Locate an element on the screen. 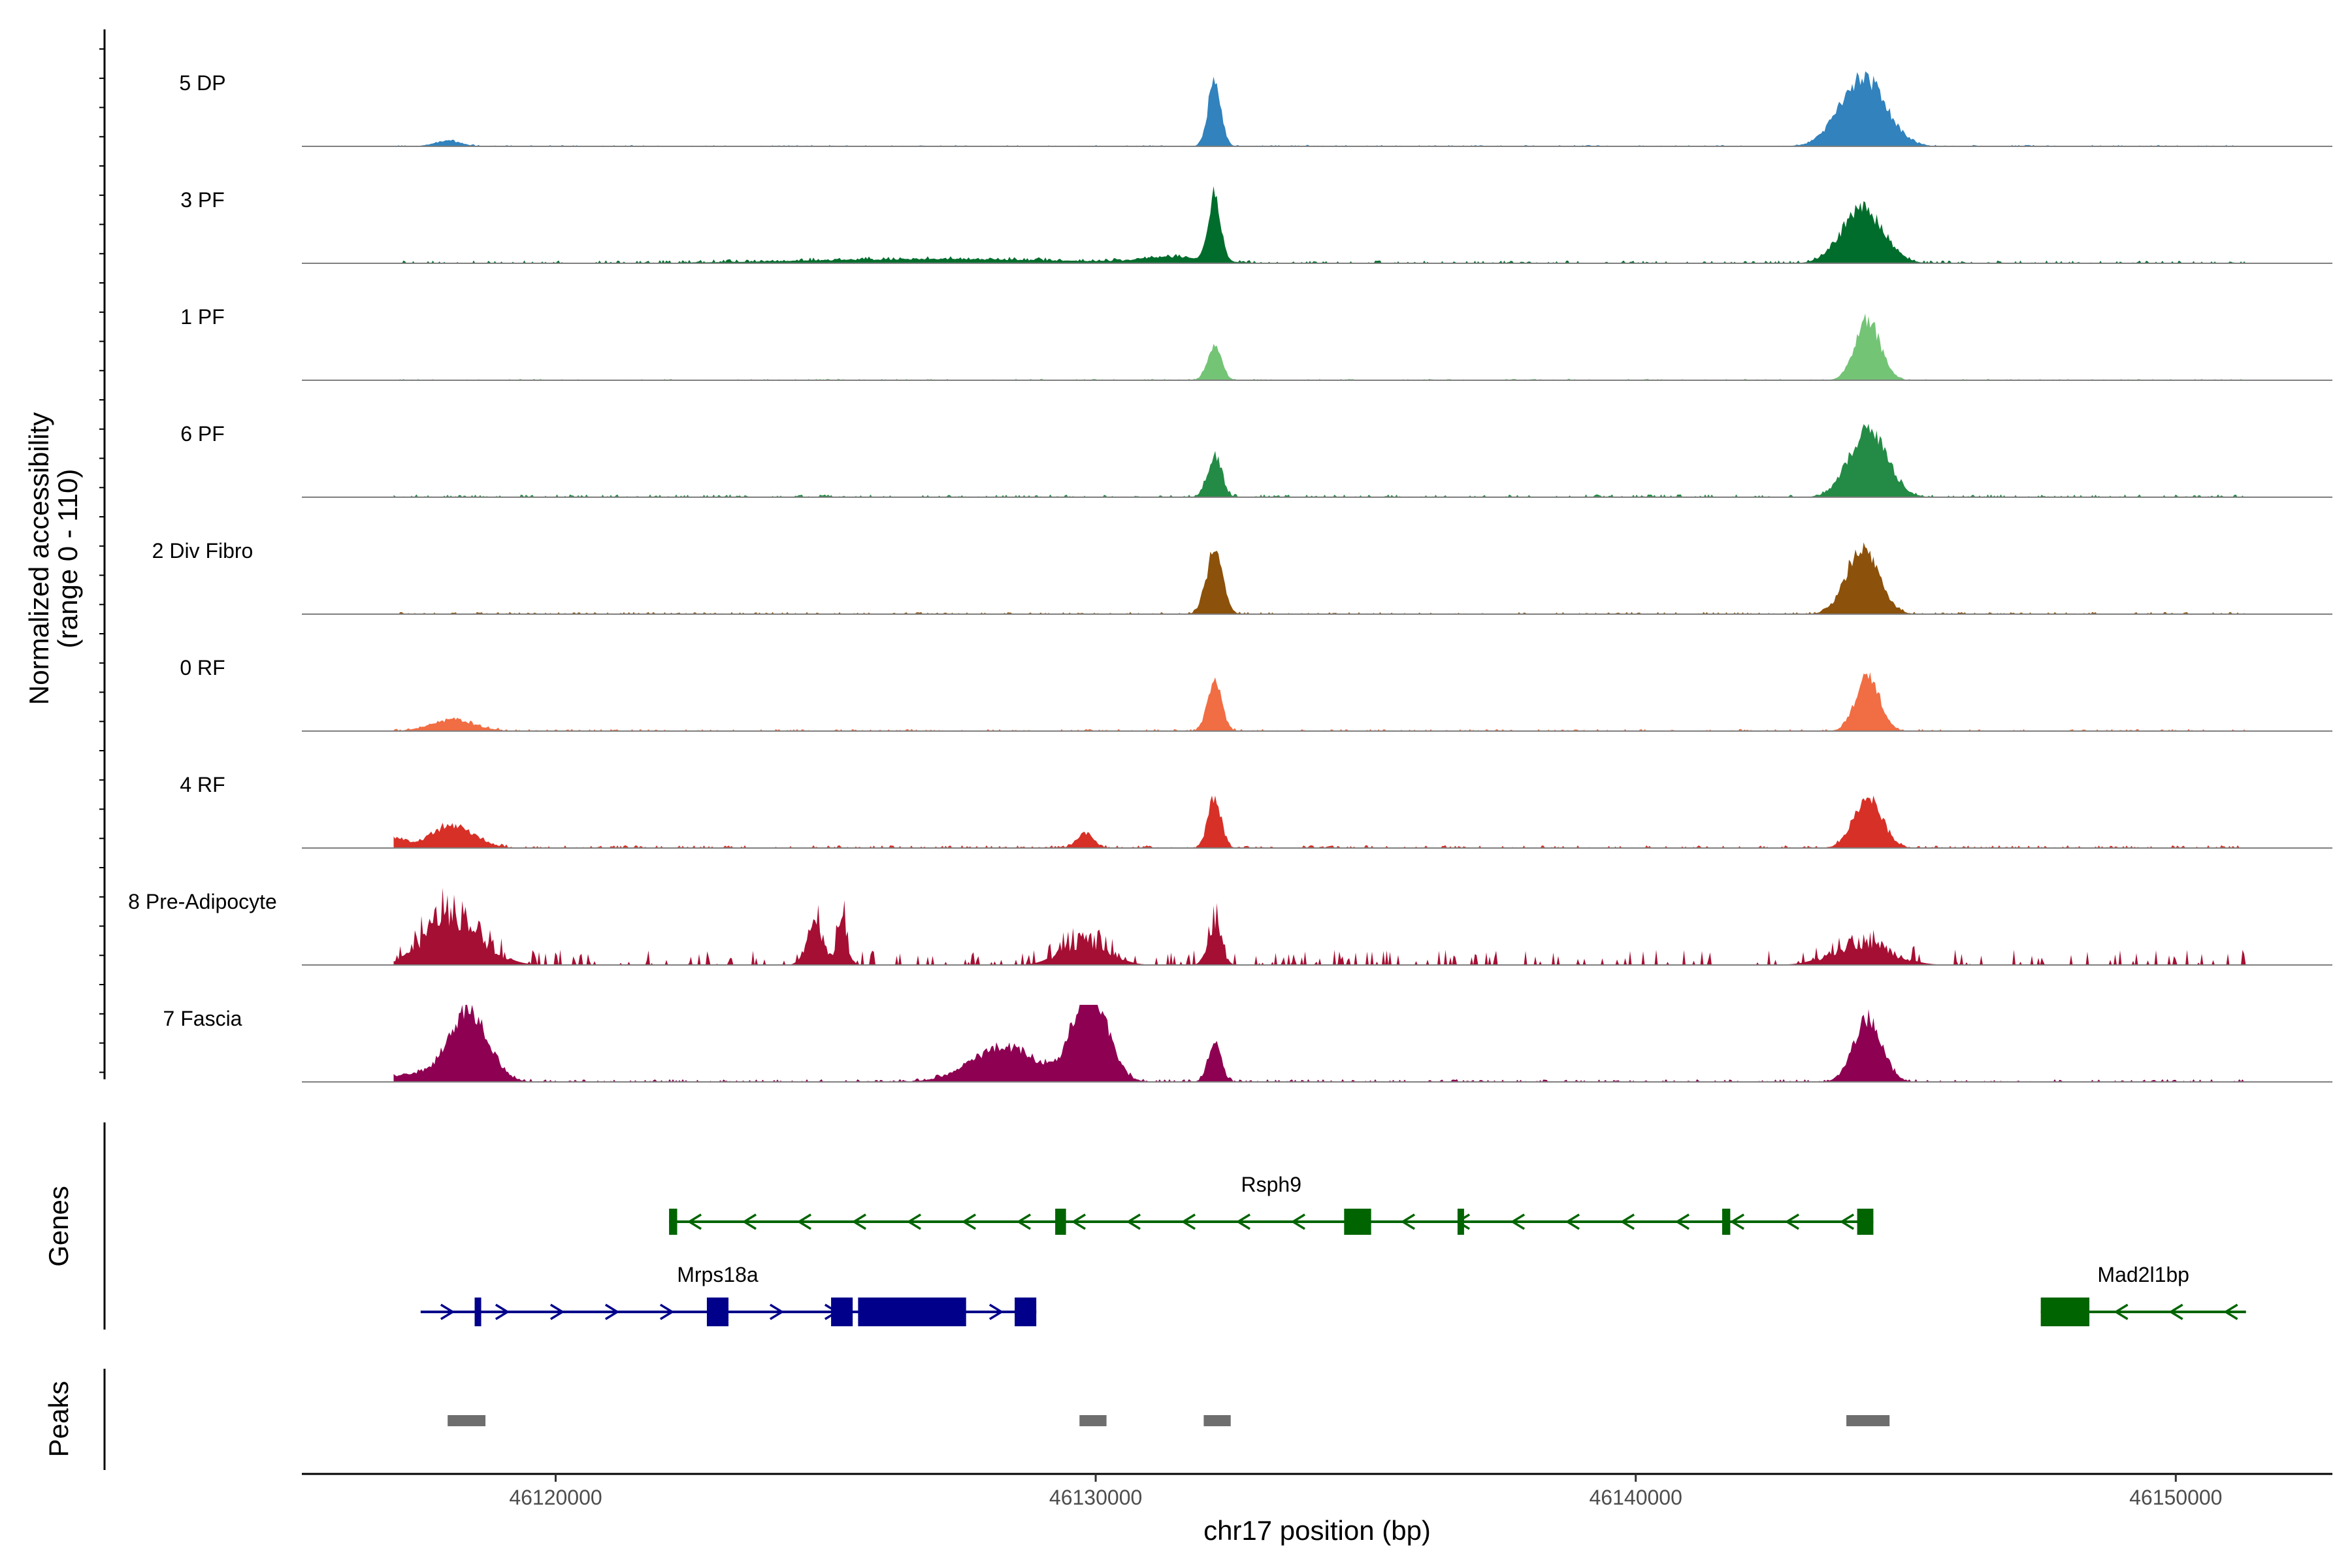  track-2-div-fibro: 2 Div Fibro is located at coordinates (1242, 577).